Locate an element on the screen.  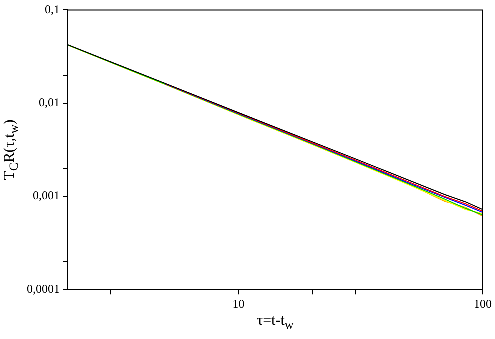
x-tick-label: 100 is located at coordinates (483, 303).